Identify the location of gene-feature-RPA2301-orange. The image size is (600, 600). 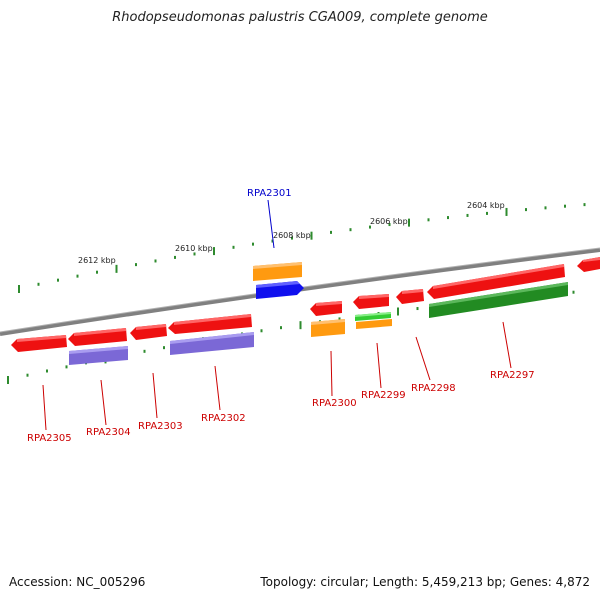
(277, 271).